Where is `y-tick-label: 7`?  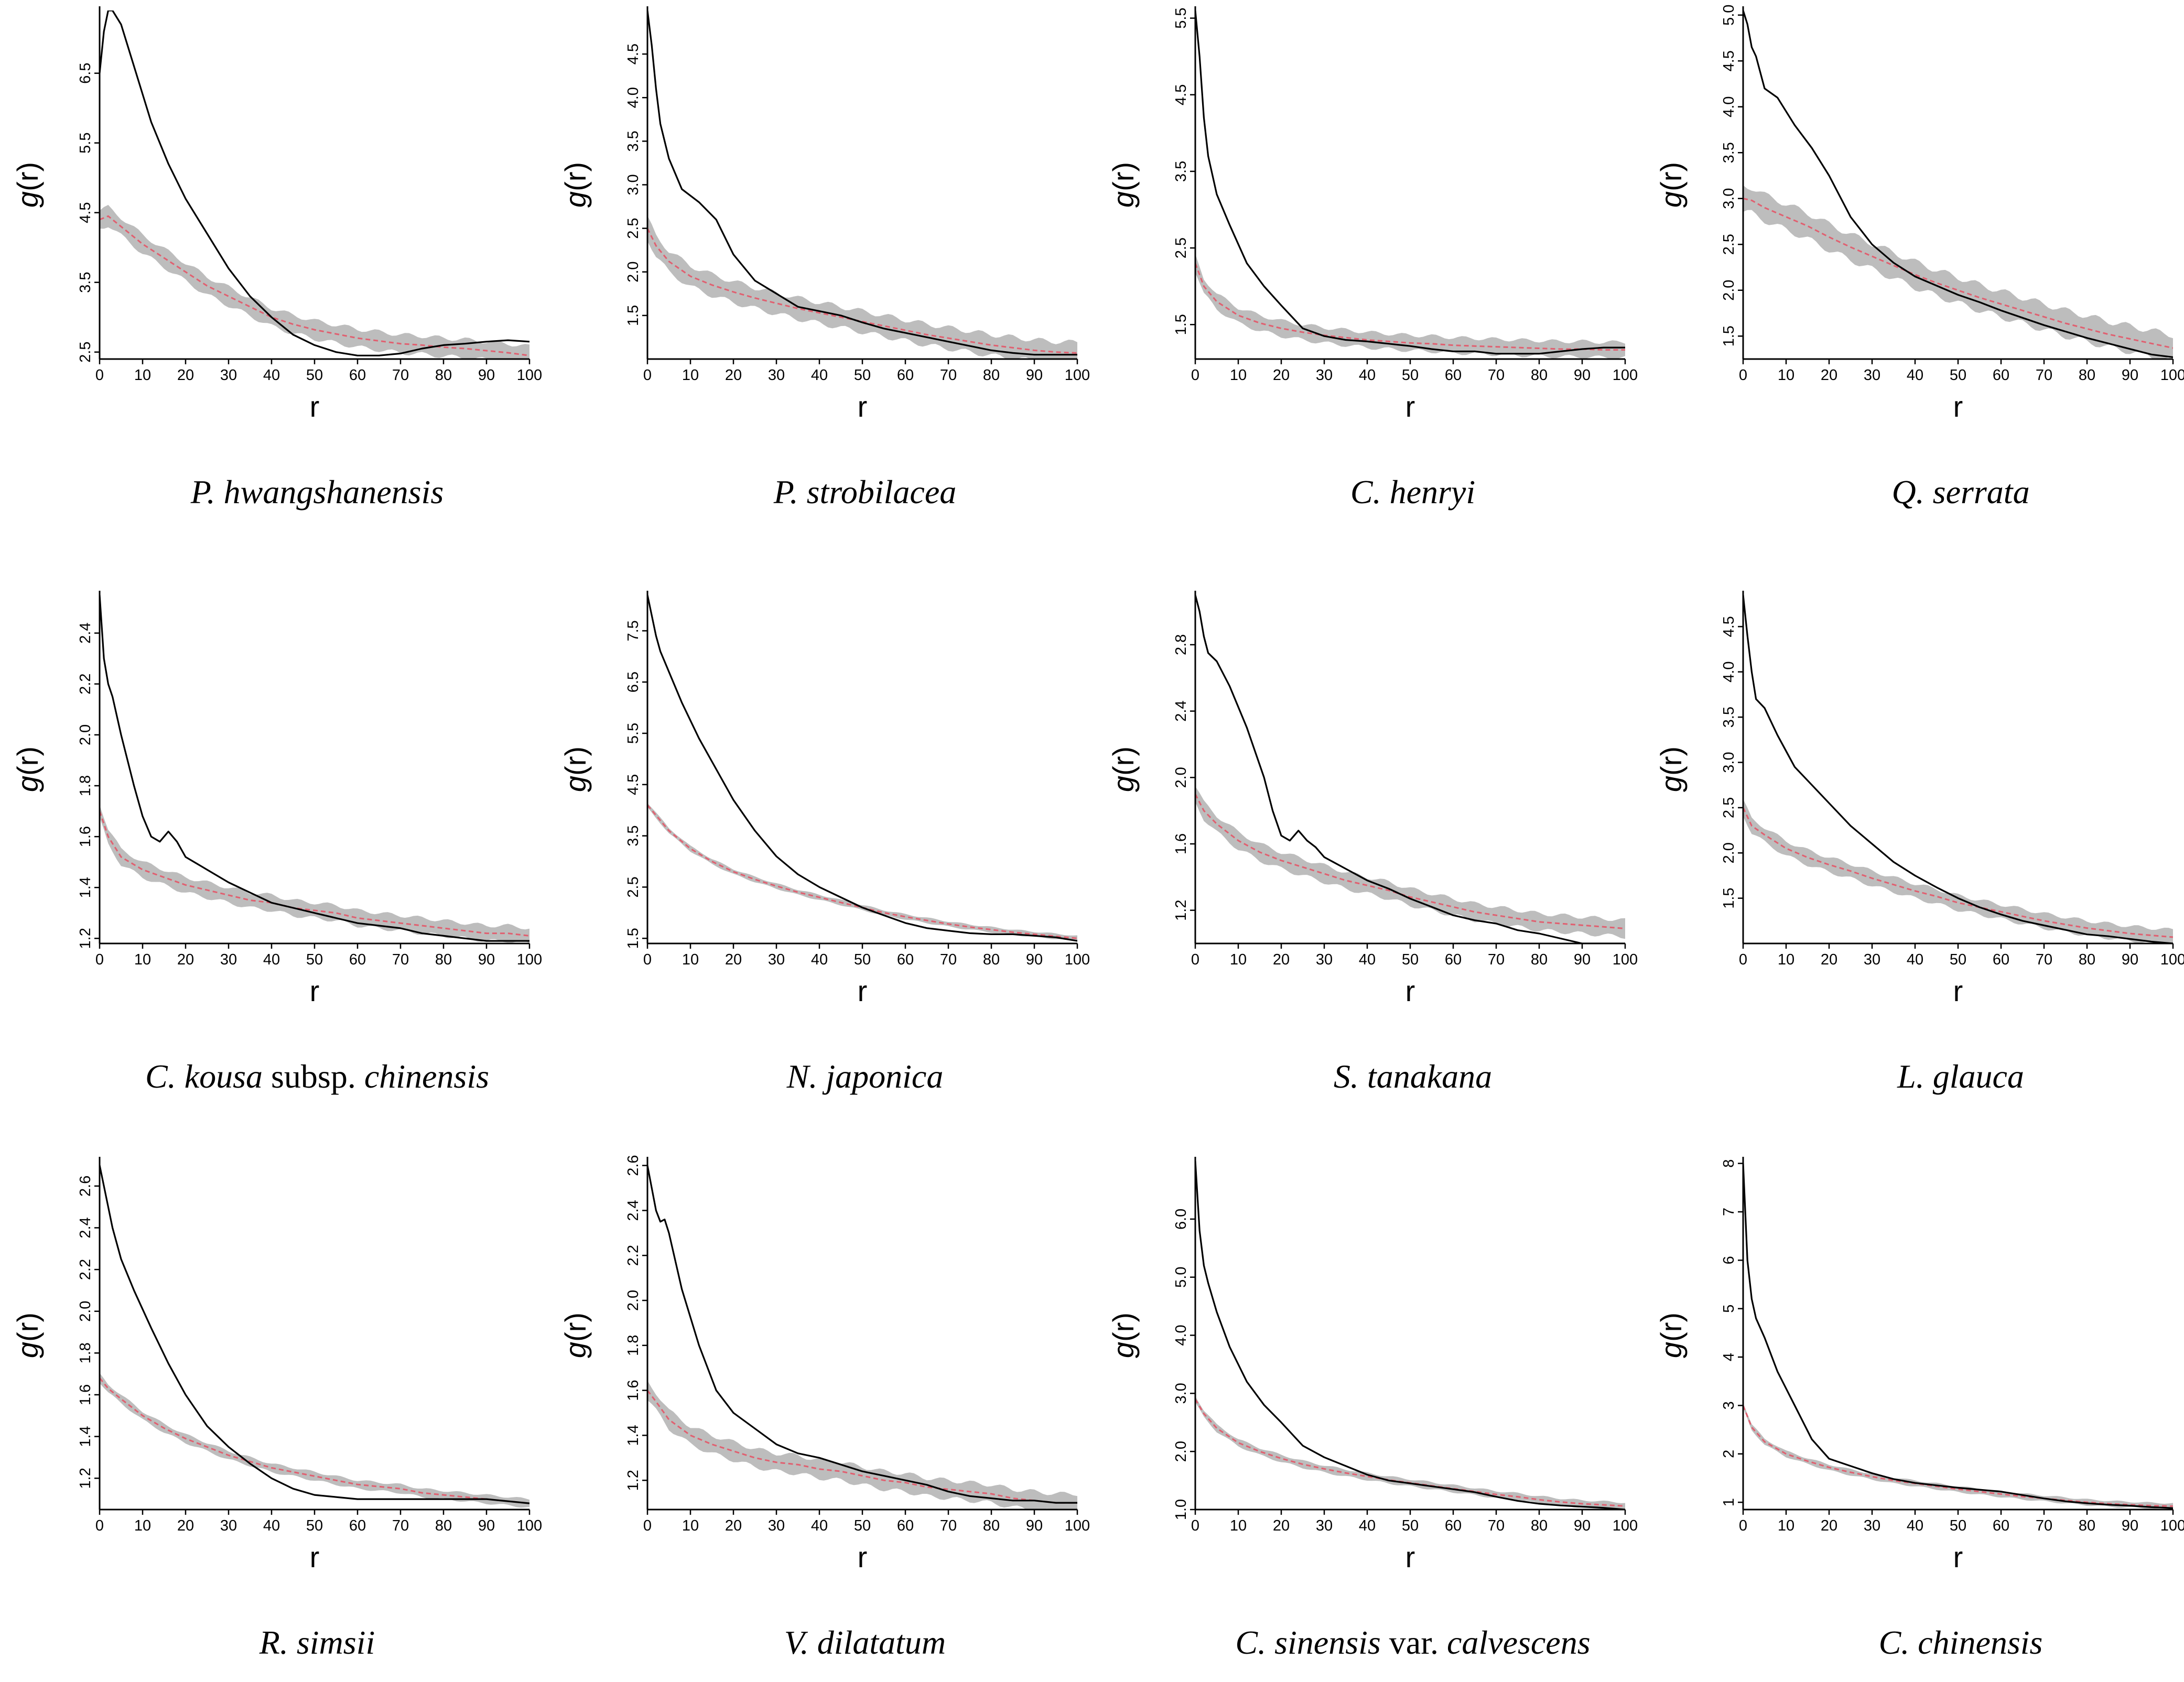
y-tick-label: 7 is located at coordinates (1729, 1212).